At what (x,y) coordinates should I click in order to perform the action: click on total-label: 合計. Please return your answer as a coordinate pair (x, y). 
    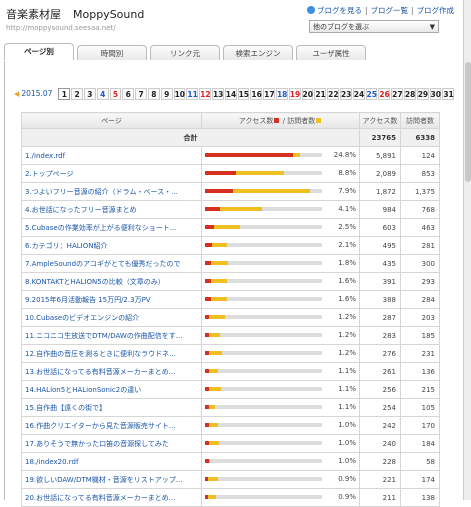
    Looking at the image, I should click on (190, 137).